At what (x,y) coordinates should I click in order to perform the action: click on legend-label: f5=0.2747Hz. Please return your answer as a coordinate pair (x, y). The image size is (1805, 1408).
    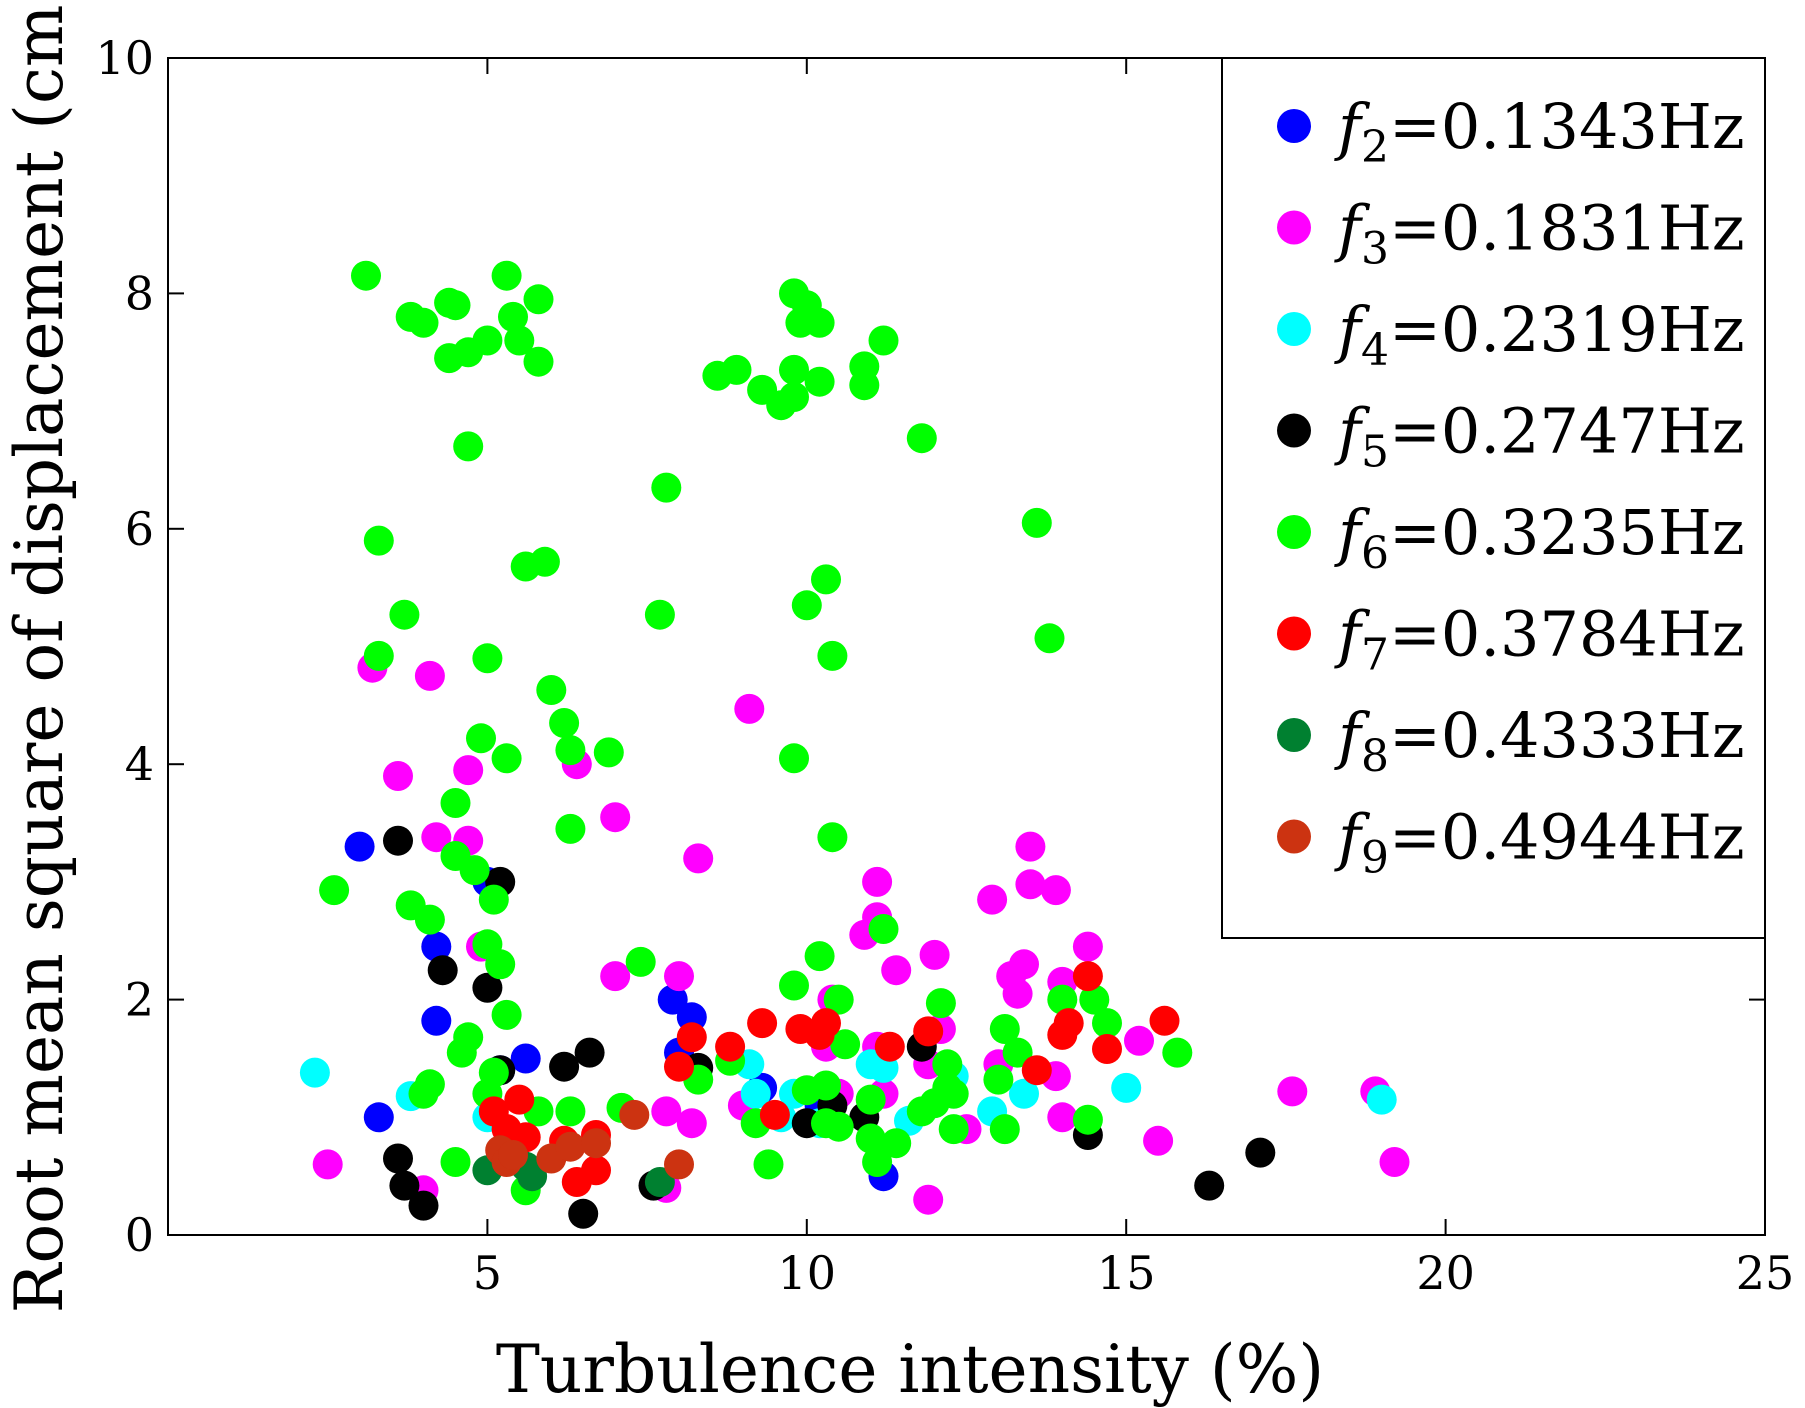
    Looking at the image, I should click on (1539, 436).